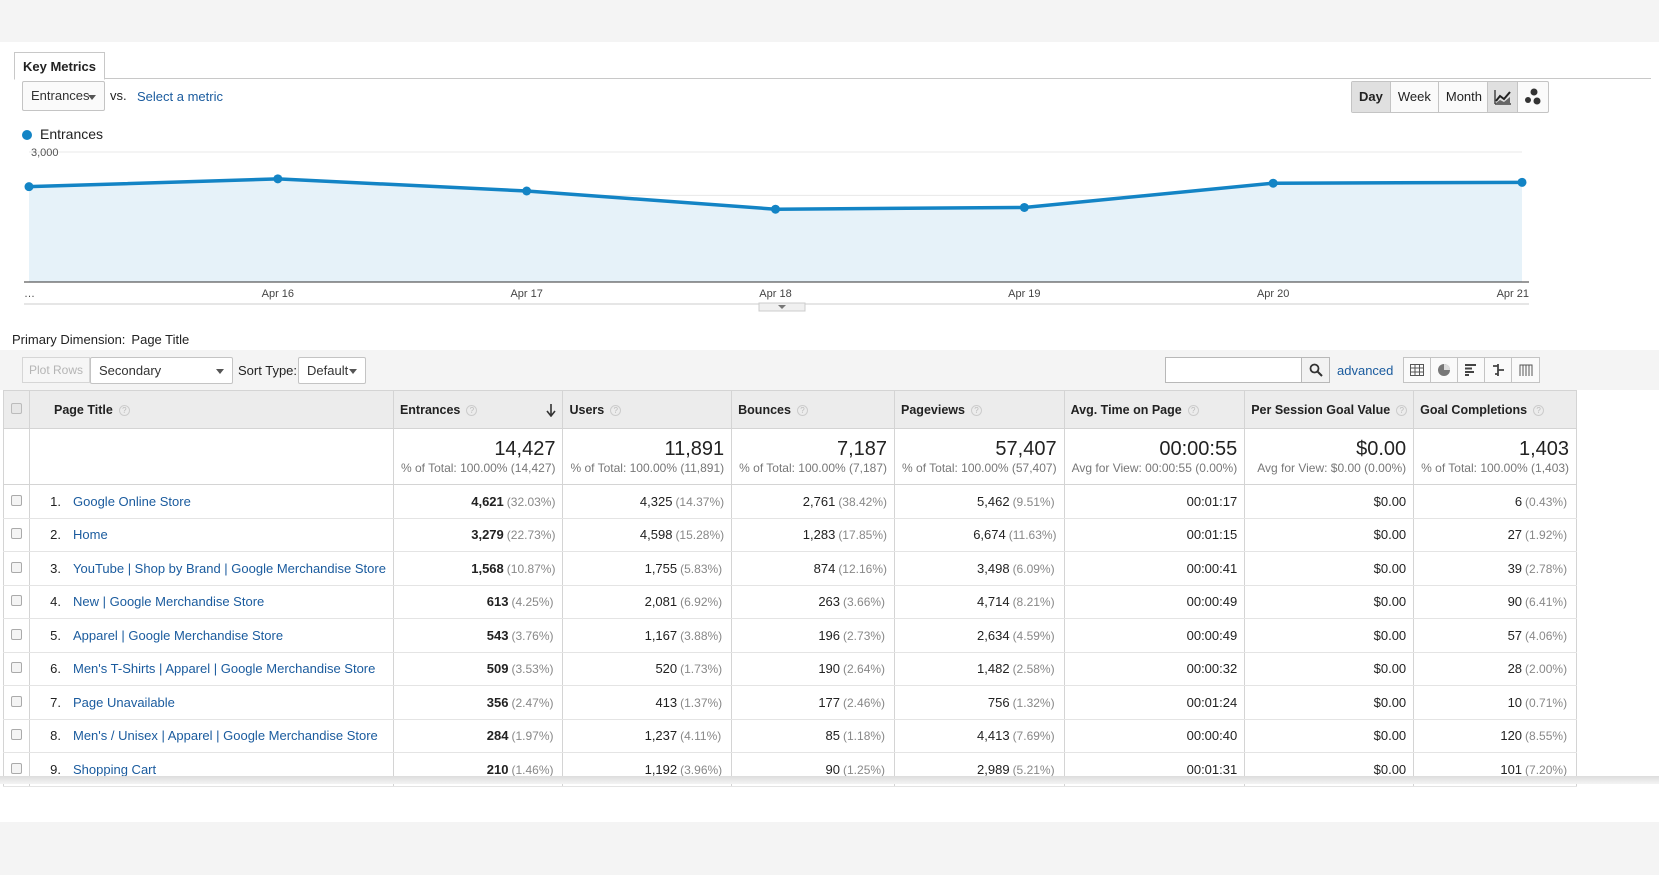  What do you see at coordinates (497, 635) in the screenshot?
I see `entrances-value: 543` at bounding box center [497, 635].